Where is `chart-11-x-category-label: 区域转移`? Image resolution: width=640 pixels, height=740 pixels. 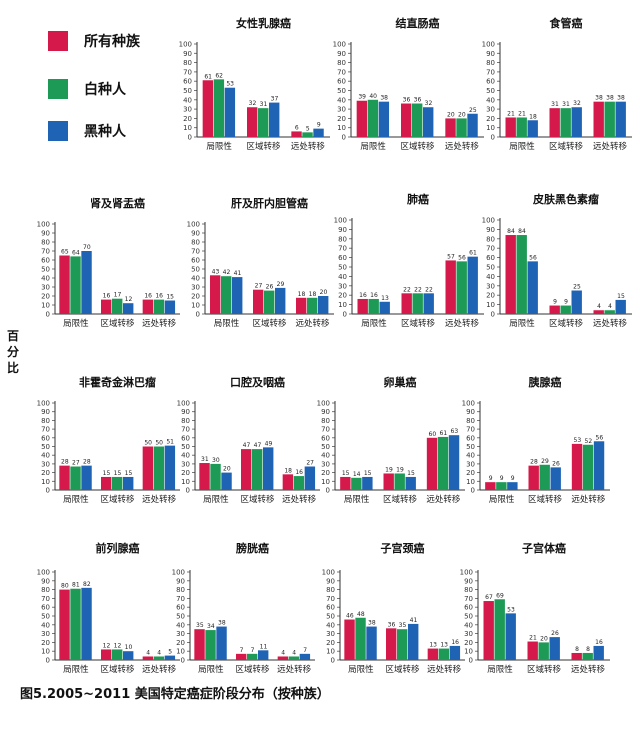 chart-11-x-category-label: 区域转移 is located at coordinates (117, 669).